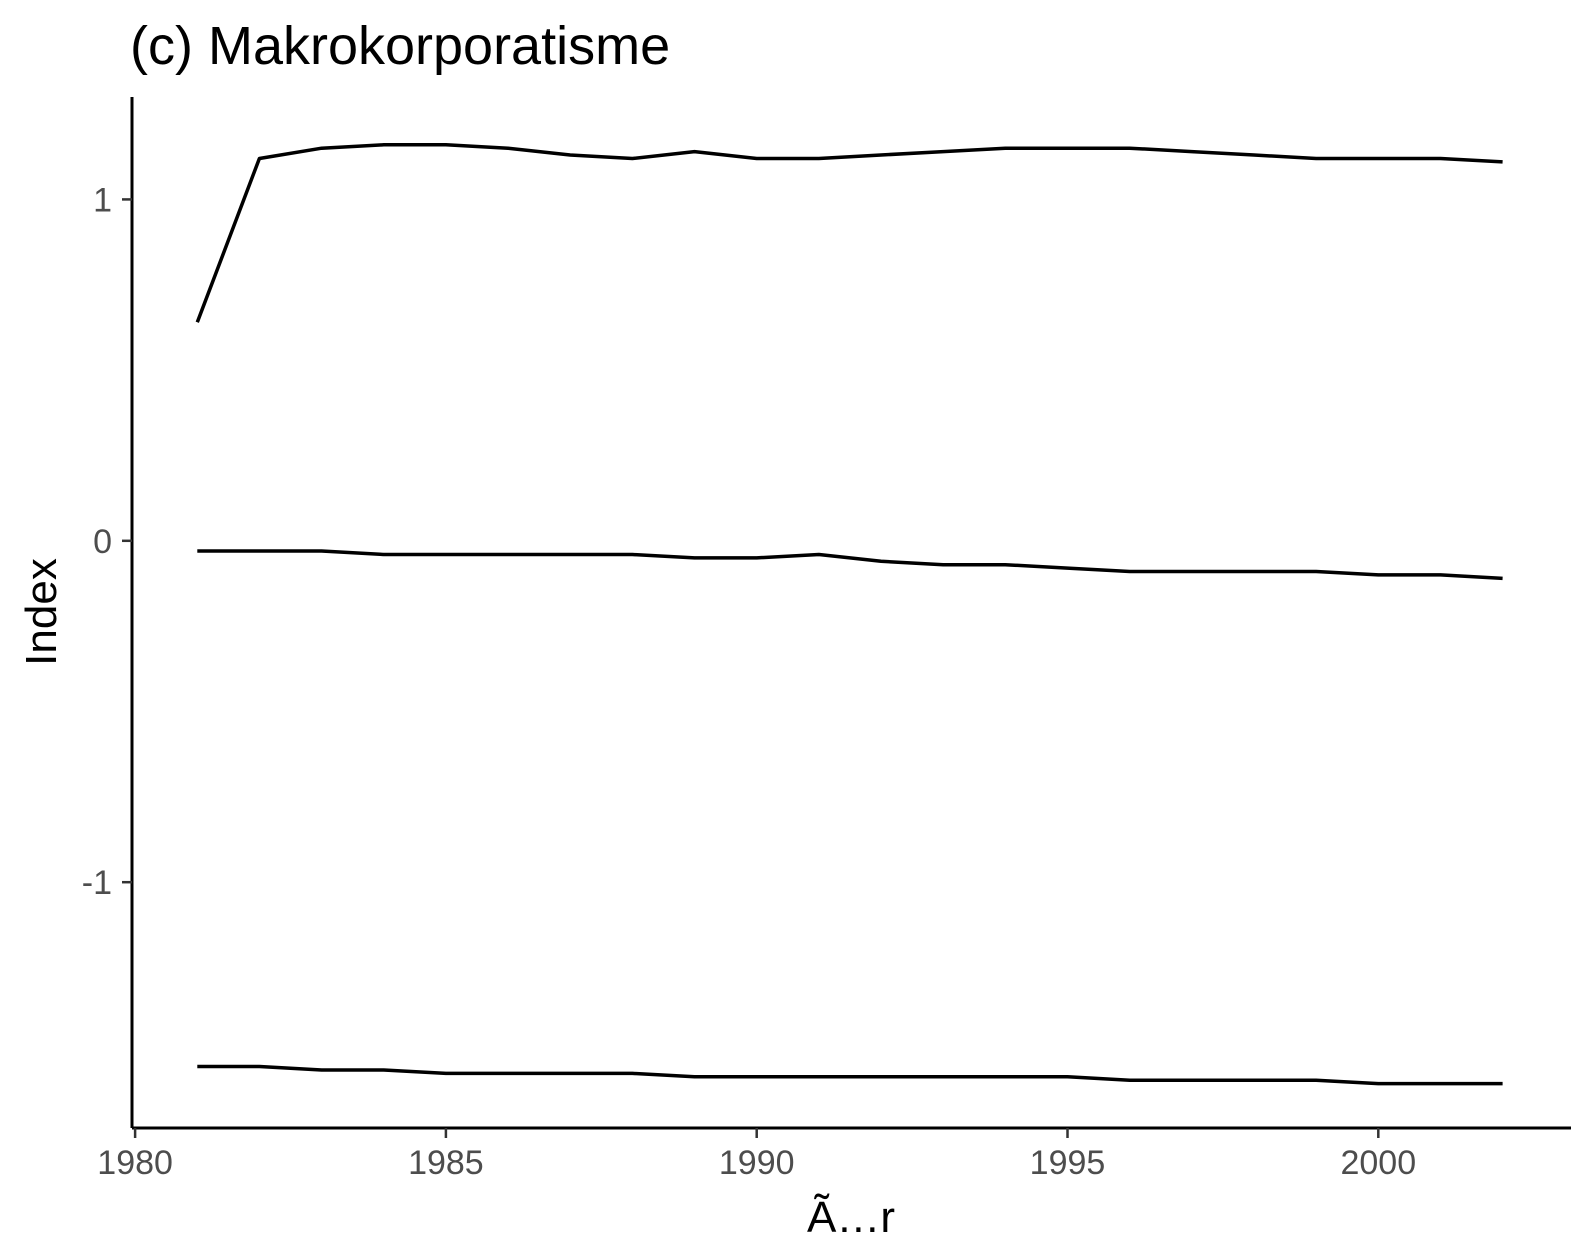 This screenshot has height=1260, width=1590. I want to click on x-tick-label: 2000, so click(1378, 1163).